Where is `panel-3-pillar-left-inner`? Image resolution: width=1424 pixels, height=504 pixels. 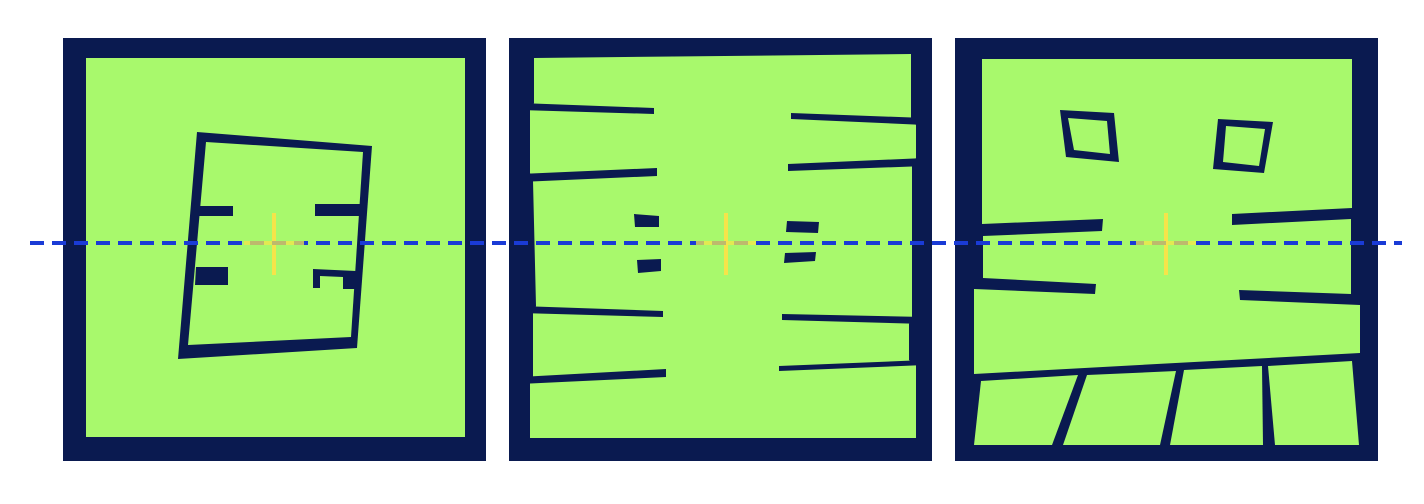
panel-3-pillar-left-inner is located at coordinates (1089, 136).